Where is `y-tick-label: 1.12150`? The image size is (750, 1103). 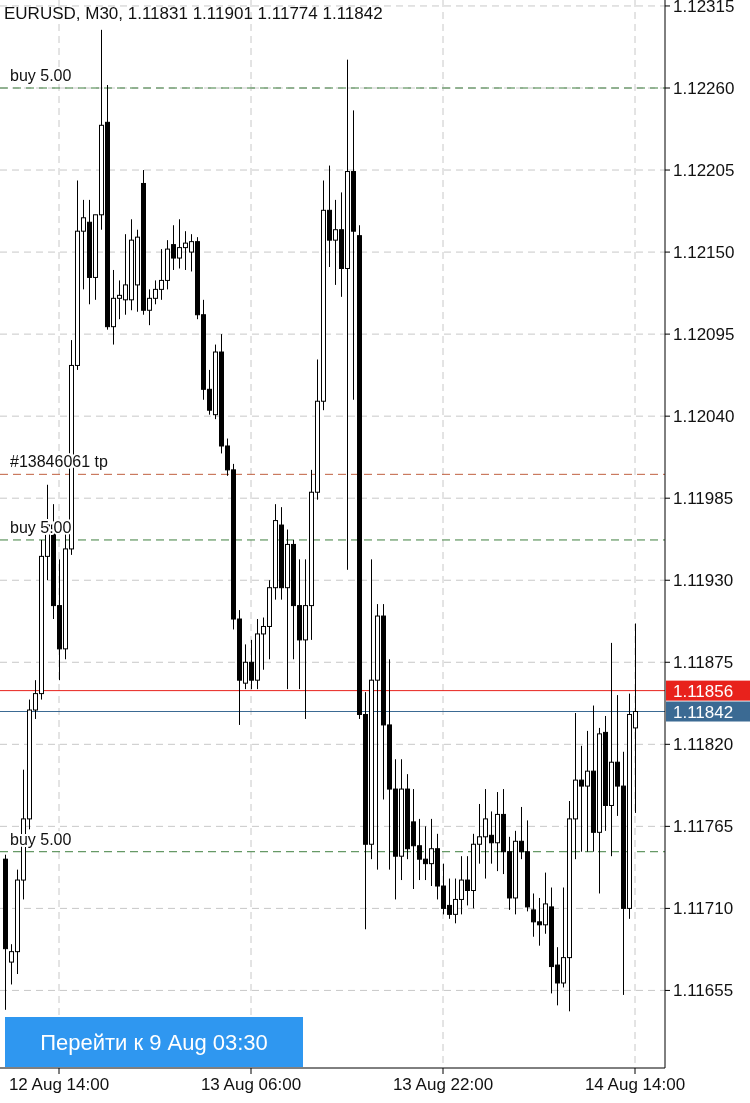
y-tick-label: 1.12150 is located at coordinates (704, 253).